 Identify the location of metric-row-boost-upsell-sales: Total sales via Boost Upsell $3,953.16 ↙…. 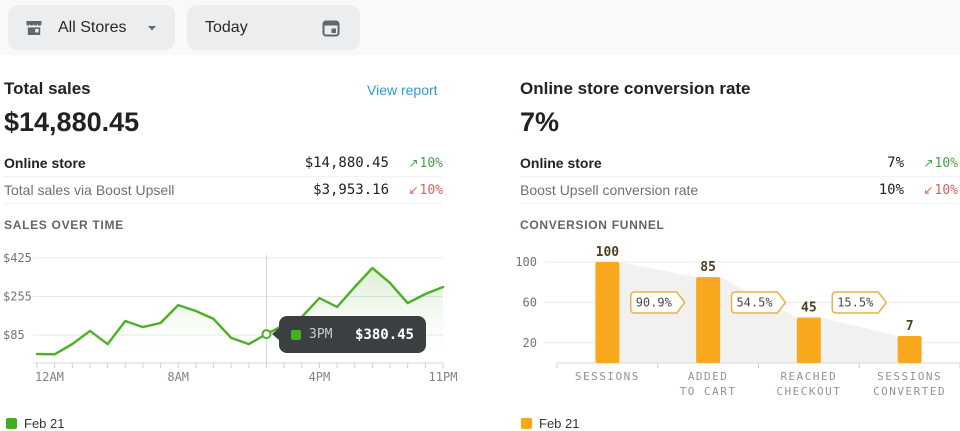
(223, 190).